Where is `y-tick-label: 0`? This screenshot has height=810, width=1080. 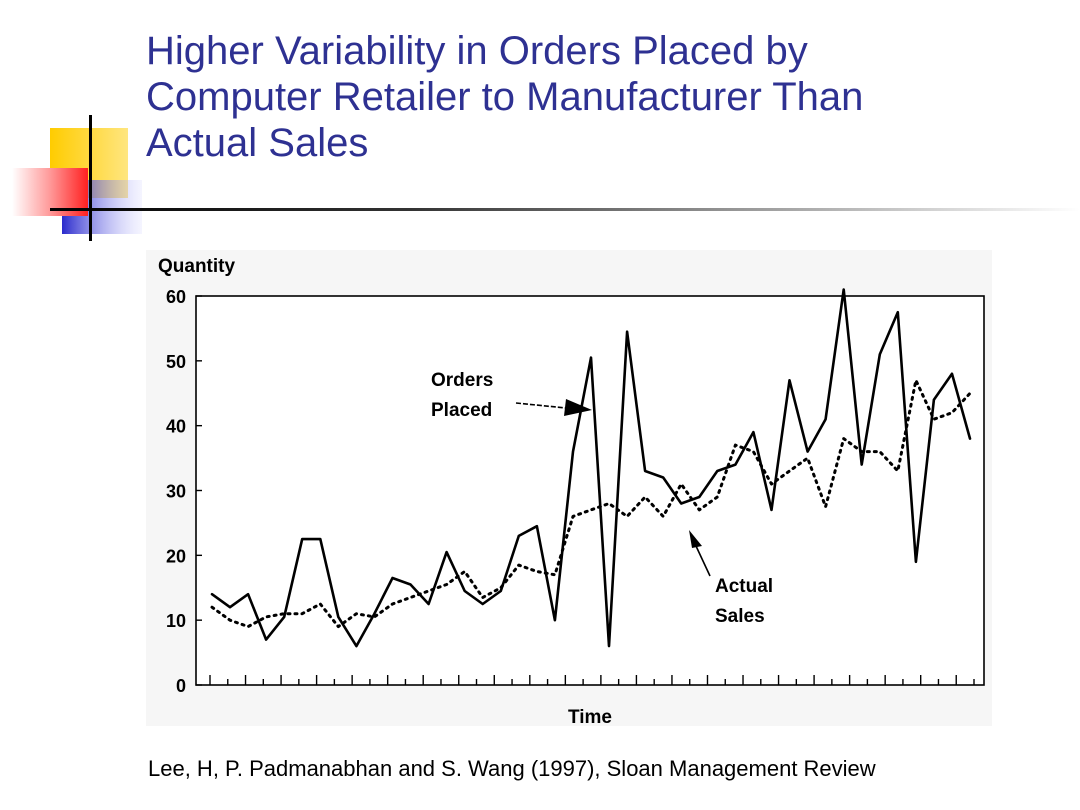
y-tick-label: 0 is located at coordinates (181, 686).